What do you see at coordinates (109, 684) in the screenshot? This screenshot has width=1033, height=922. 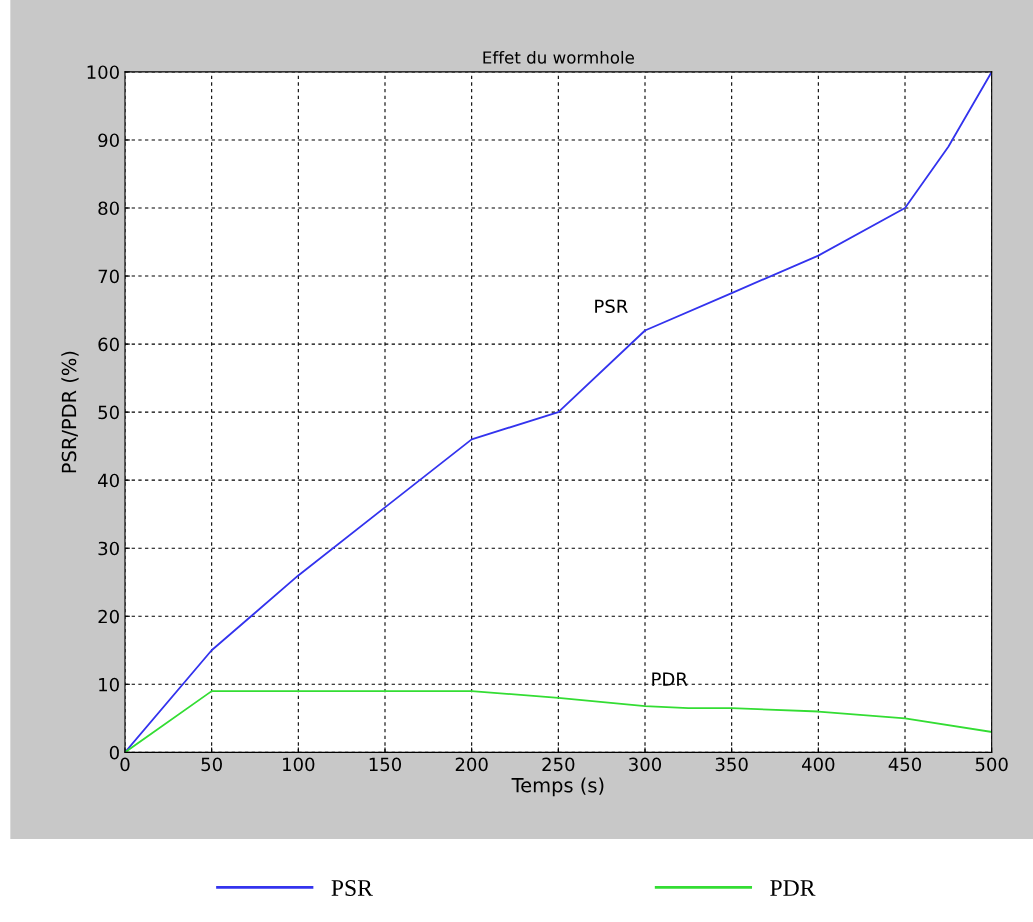 I see `y-tick-label: 10` at bounding box center [109, 684].